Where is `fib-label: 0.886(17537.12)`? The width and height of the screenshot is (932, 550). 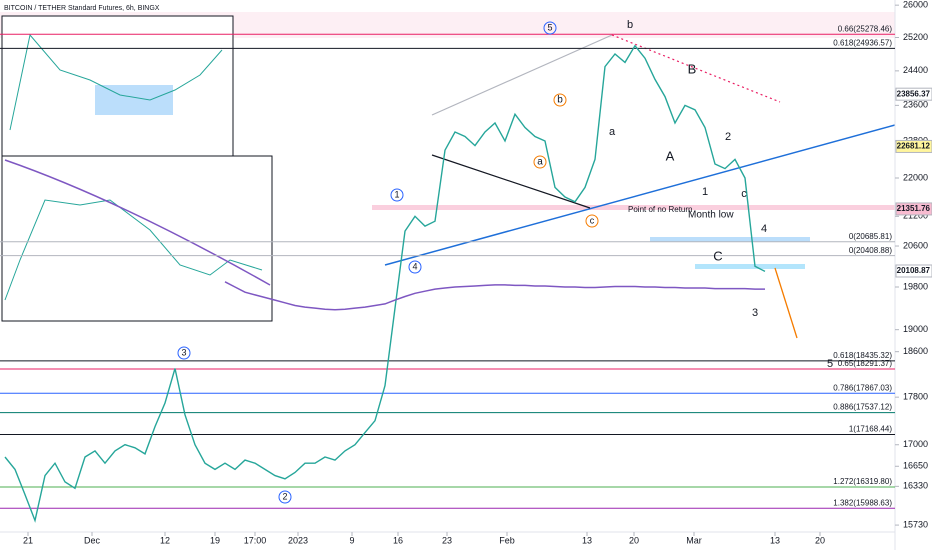 fib-label: 0.886(17537.12) is located at coordinates (862, 407).